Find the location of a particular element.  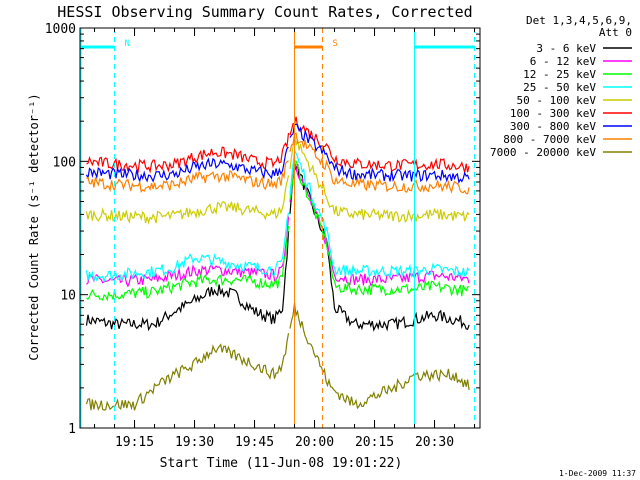

legend-label: 6 - 12 keV is located at coordinates (563, 61).